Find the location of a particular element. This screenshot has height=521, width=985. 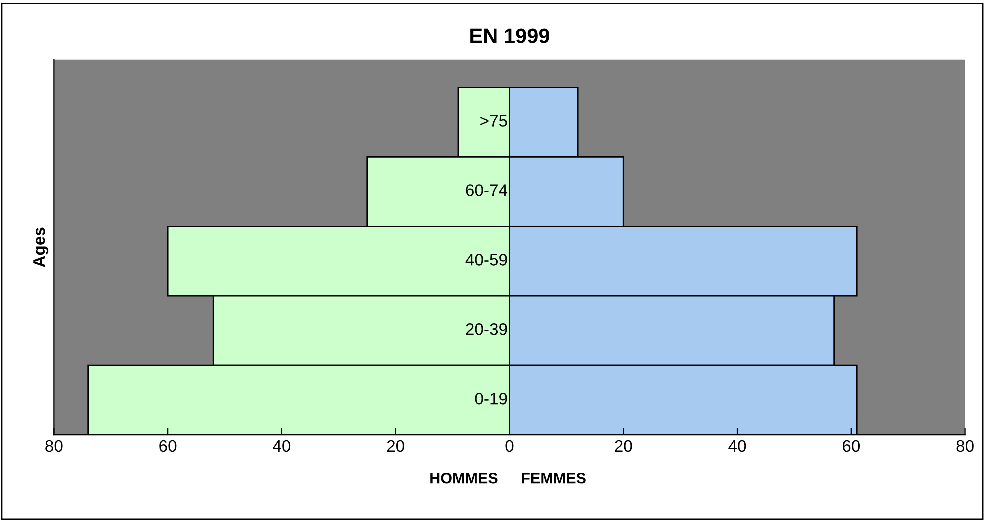

x-tick-label: 0 is located at coordinates (510, 446).